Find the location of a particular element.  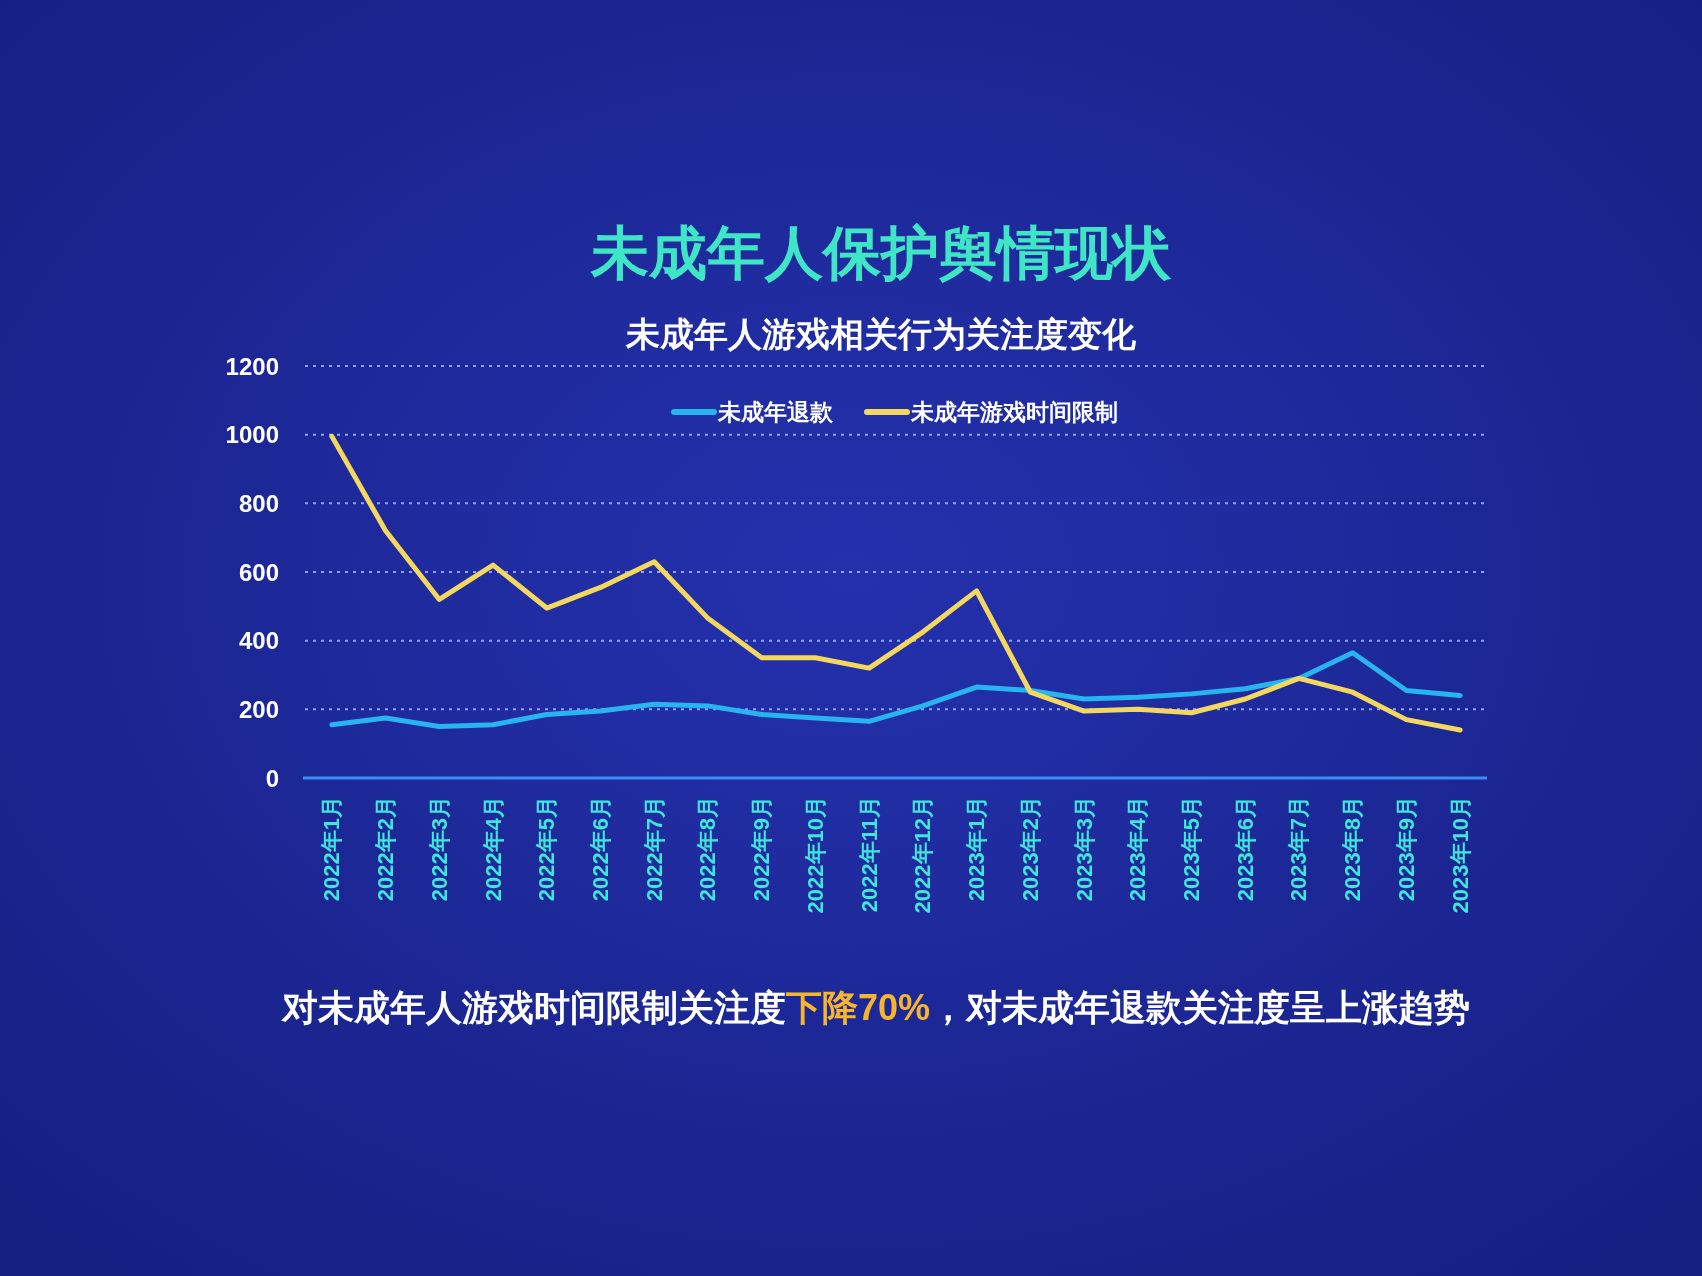

x-tick-label: 2022年3月 is located at coordinates (439, 849).